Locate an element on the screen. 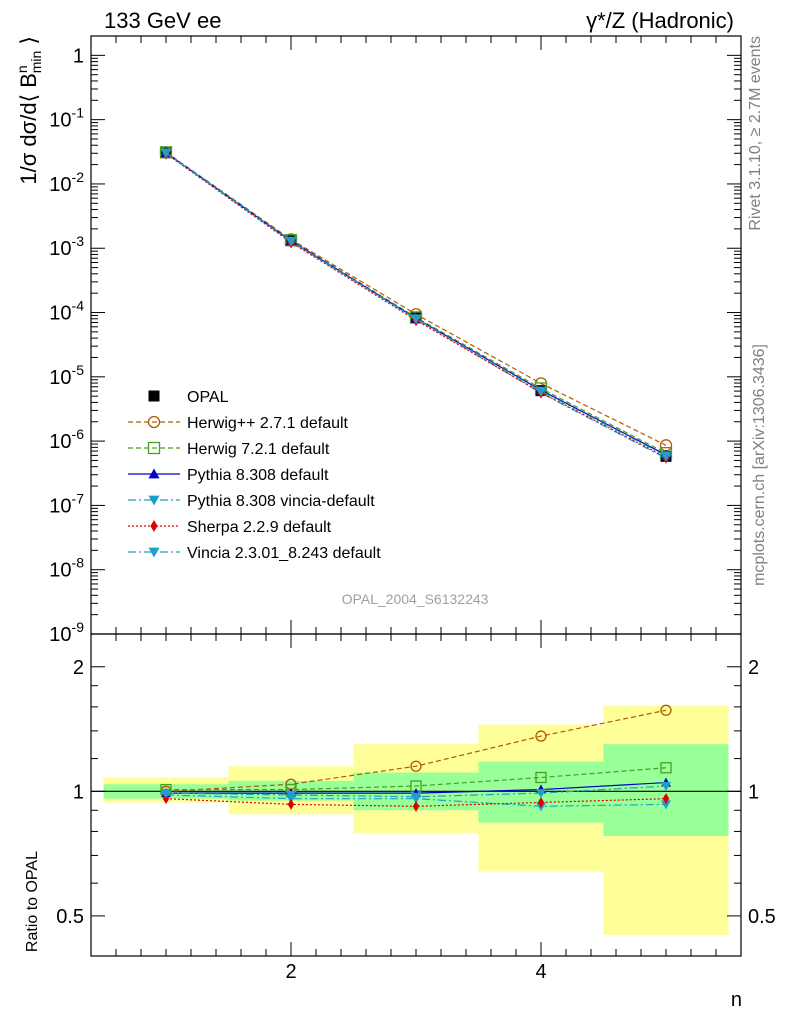 This screenshot has width=786, height=1024. rivet-label: Rivet 3.1.10, ≥ 2.7M events is located at coordinates (755, 133).